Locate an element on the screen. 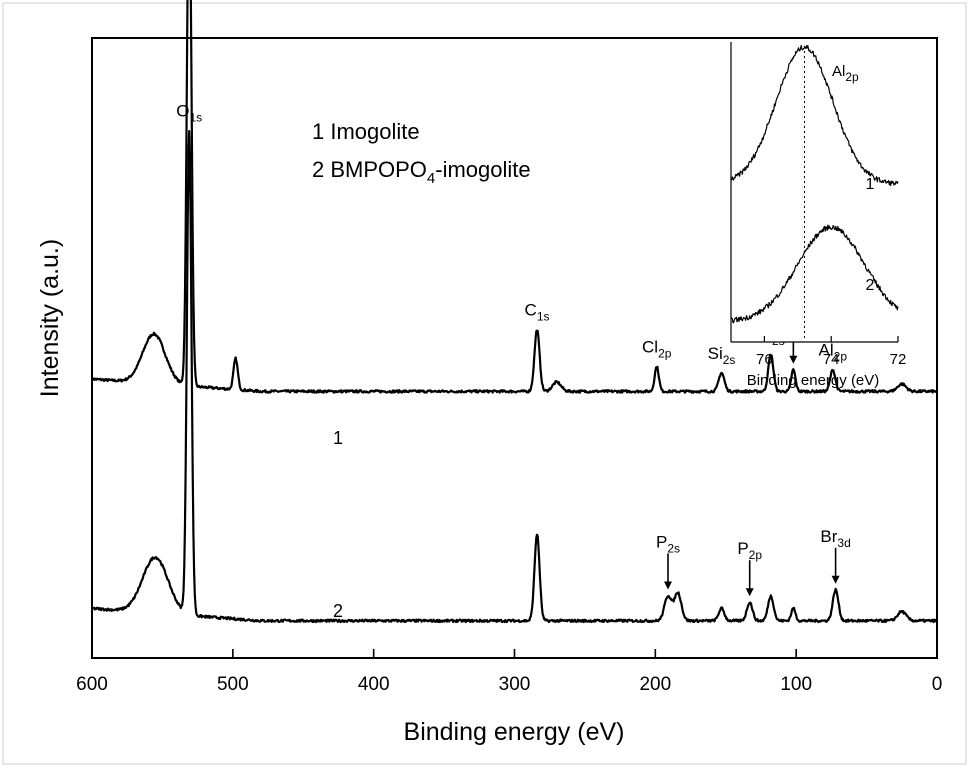 This screenshot has height=772, width=969. peak-label: Al2p is located at coordinates (833, 352).